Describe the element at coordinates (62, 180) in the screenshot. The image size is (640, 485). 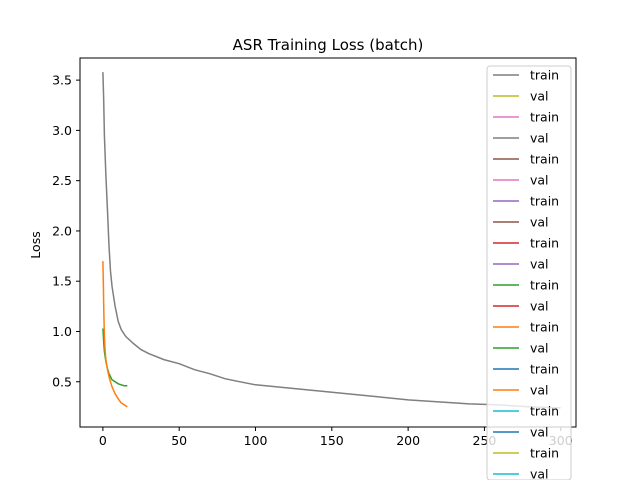
I see `y-tick-label: 2.5` at that location.